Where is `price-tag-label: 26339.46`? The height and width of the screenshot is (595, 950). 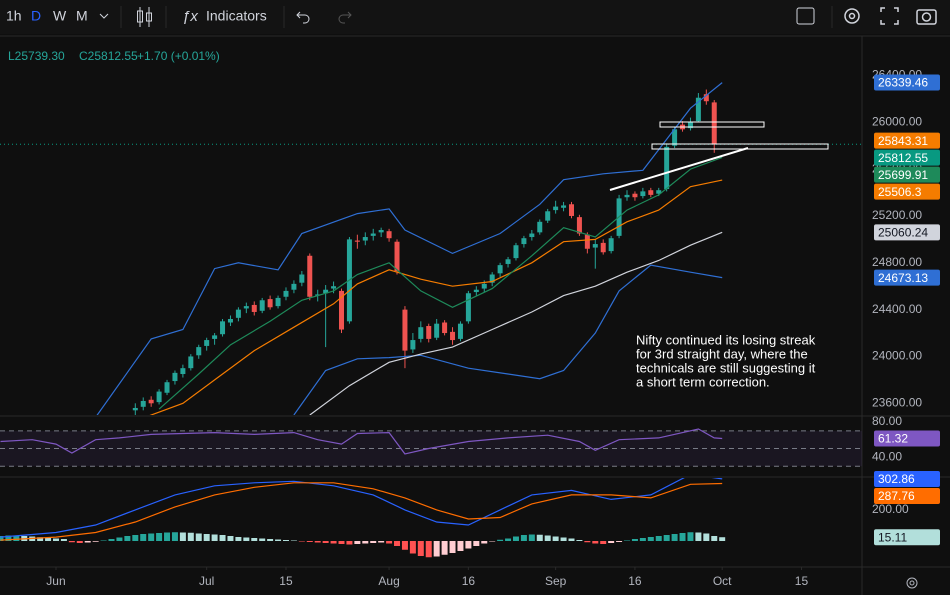
price-tag-label: 26339.46 is located at coordinates (903, 83).